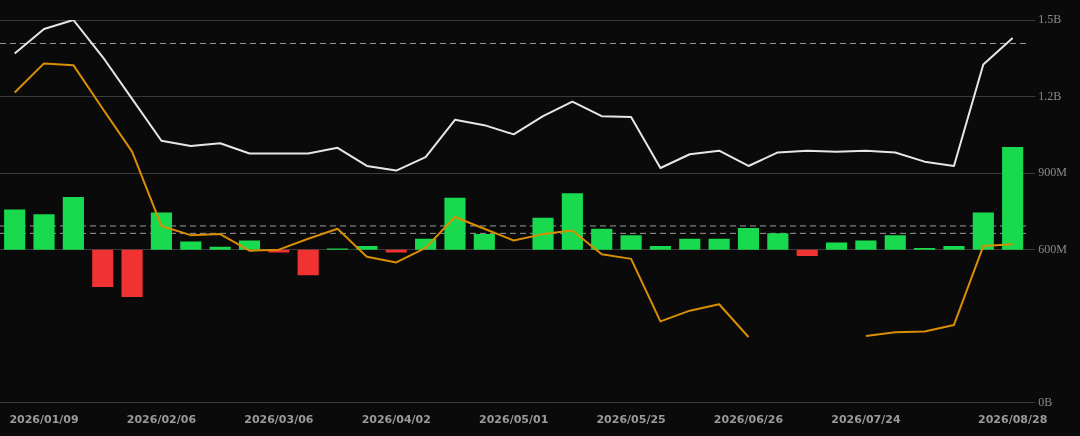 The image size is (1080, 436). What do you see at coordinates (1013, 420) in the screenshot?
I see `x-tick-label: 2026/08/28` at bounding box center [1013, 420].